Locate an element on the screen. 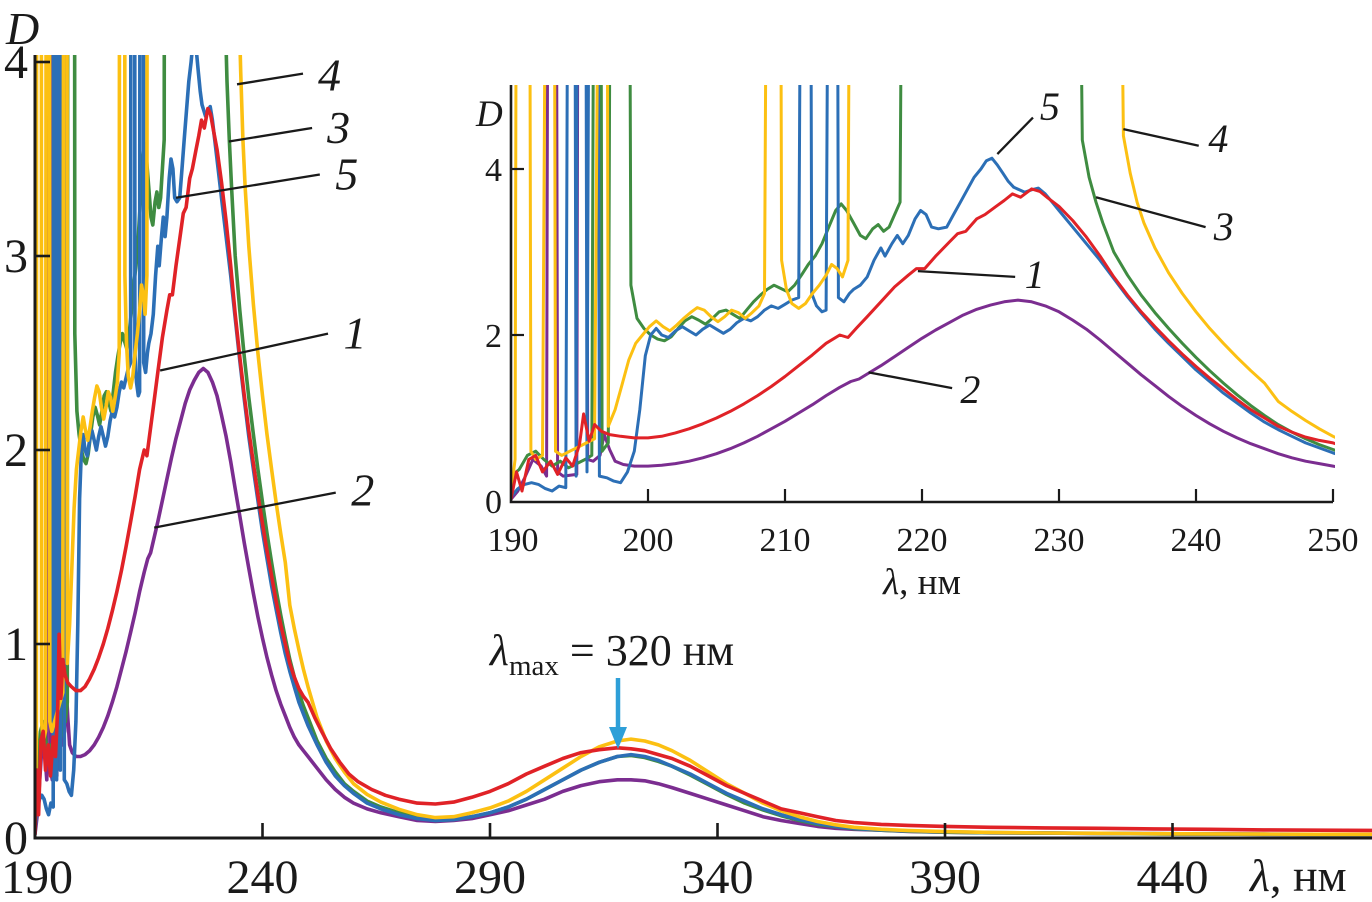 The image size is (1372, 902). main-x-axis-title: λ, нм is located at coordinates (1297, 875).